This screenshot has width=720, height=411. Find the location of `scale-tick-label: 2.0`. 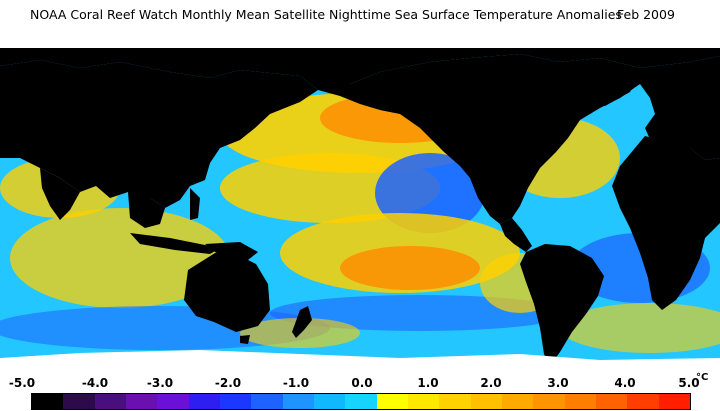

scale-tick-label: 2.0 is located at coordinates (491, 383).